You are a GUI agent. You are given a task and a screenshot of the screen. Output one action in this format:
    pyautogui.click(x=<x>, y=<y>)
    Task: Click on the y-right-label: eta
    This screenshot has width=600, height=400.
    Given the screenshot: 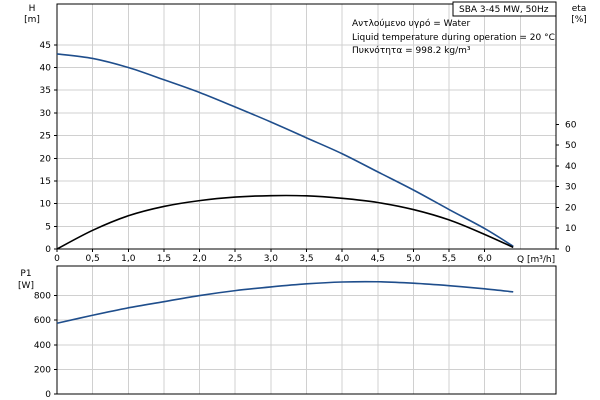 What is the action you would take?
    pyautogui.click(x=579, y=9)
    